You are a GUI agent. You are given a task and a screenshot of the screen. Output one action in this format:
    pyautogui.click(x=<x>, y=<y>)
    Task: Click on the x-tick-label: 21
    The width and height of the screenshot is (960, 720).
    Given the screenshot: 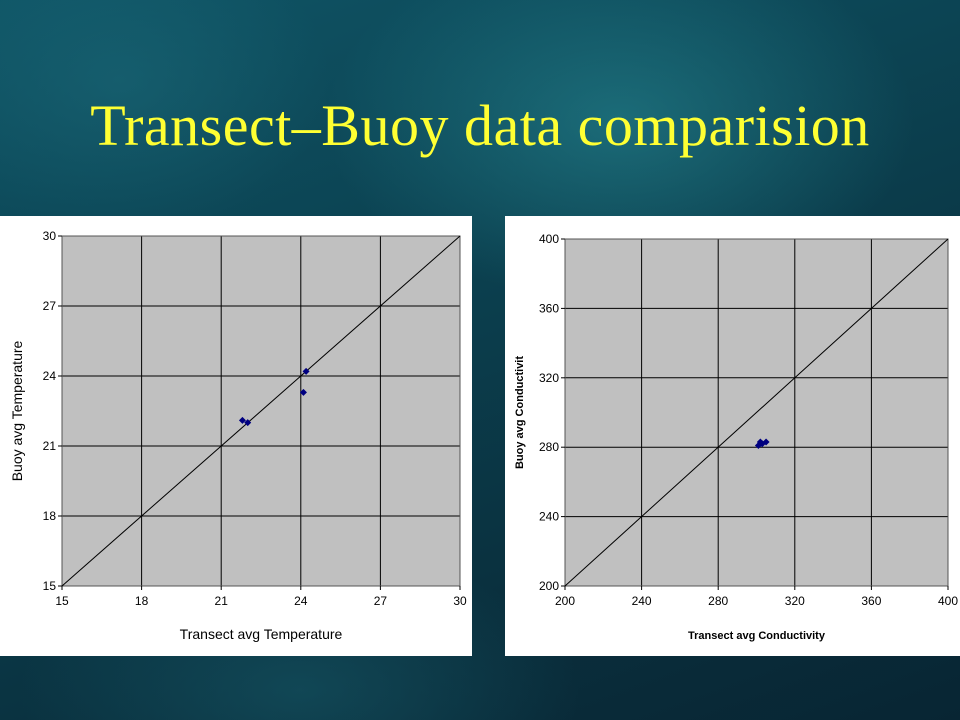 What is the action you would take?
    pyautogui.click(x=222, y=601)
    